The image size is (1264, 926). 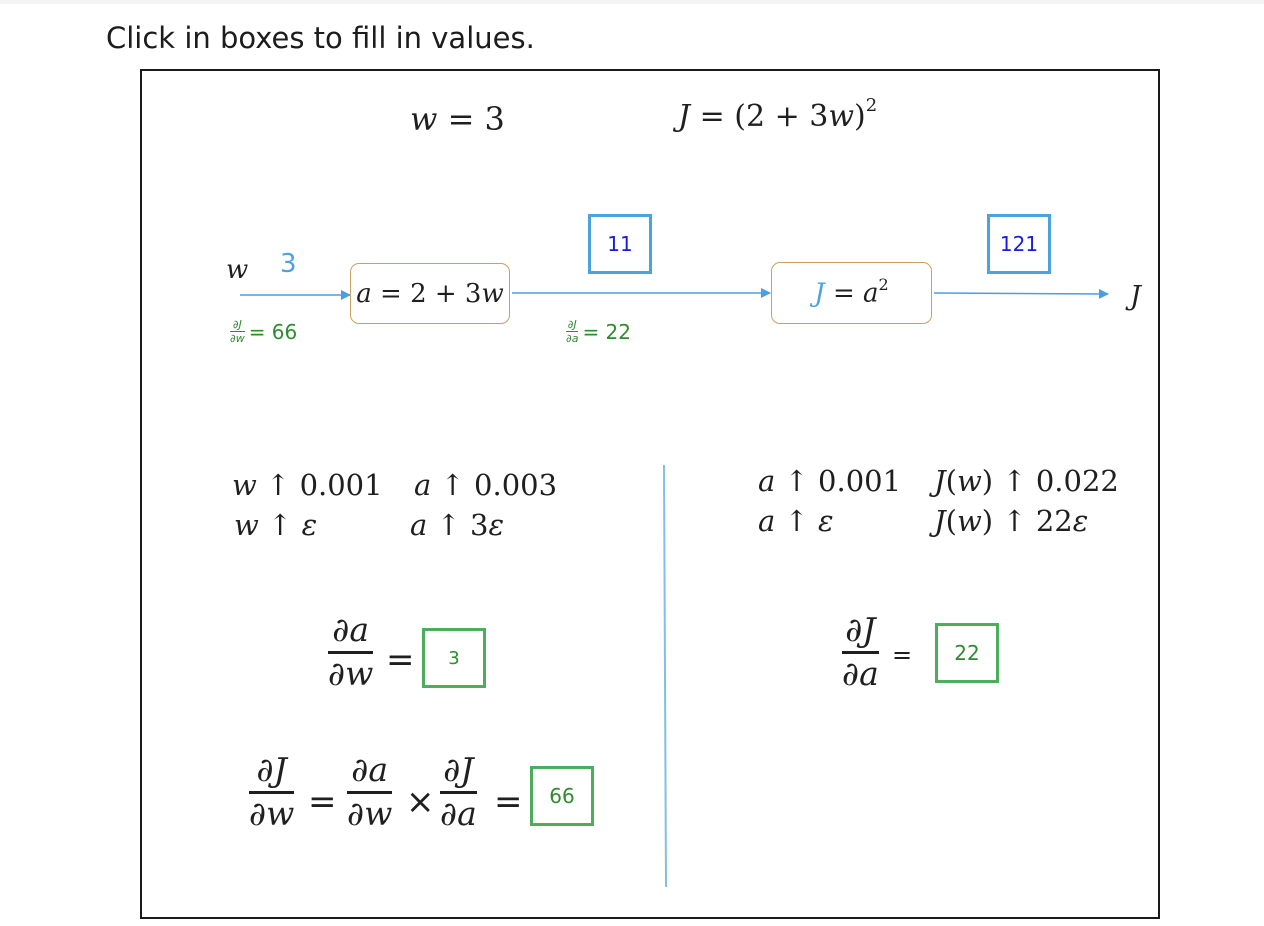 What do you see at coordinates (1019, 244) in the screenshot?
I see `value-box-J: 121` at bounding box center [1019, 244].